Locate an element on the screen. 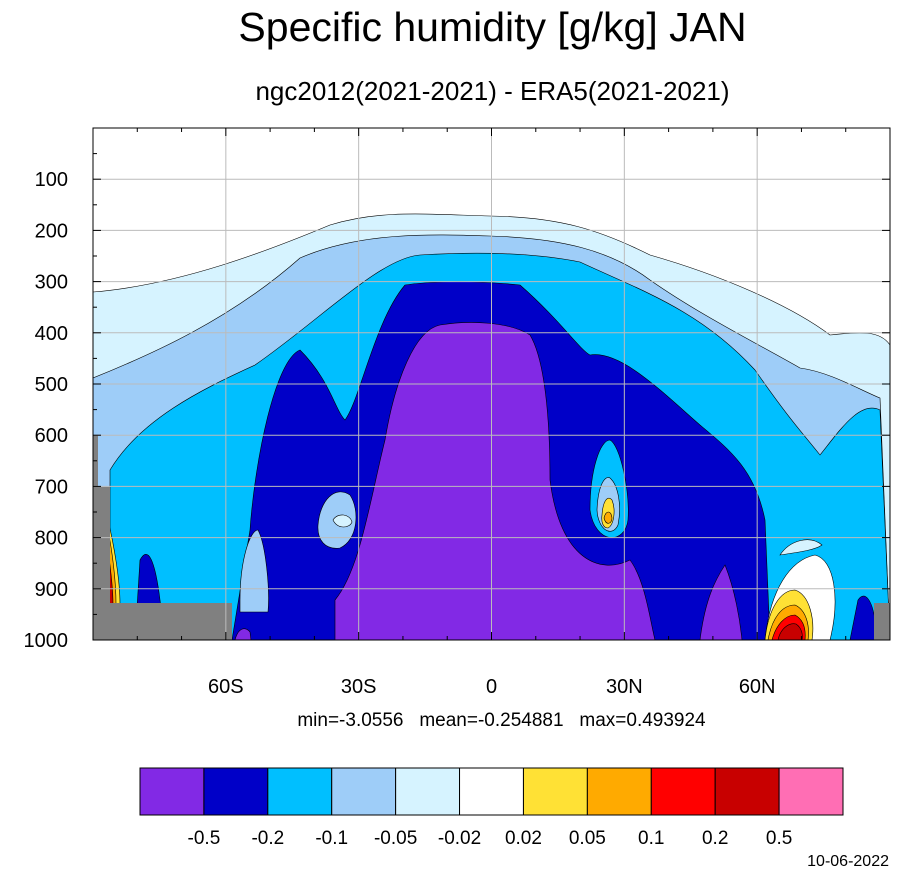 The image size is (901, 882). colorbar-label: 0.05 is located at coordinates (587, 838).